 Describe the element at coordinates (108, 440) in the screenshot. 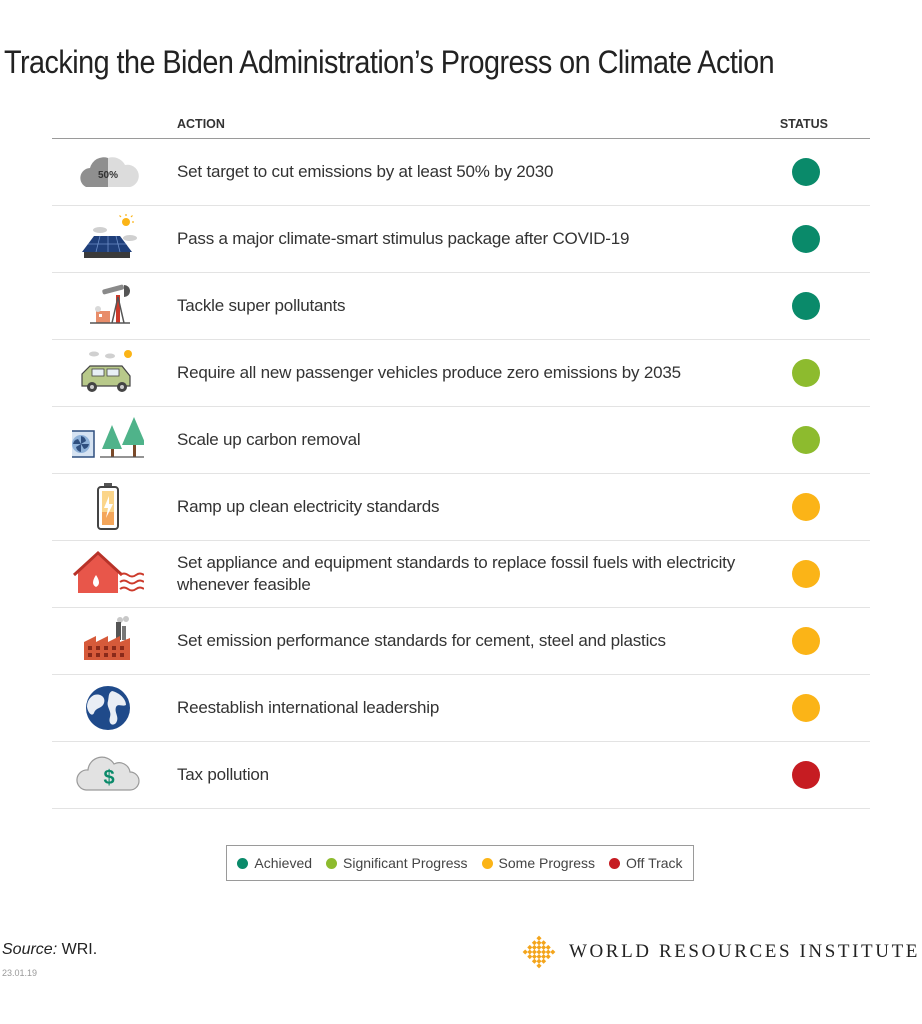

I see `fan-and-trees-icon` at that location.